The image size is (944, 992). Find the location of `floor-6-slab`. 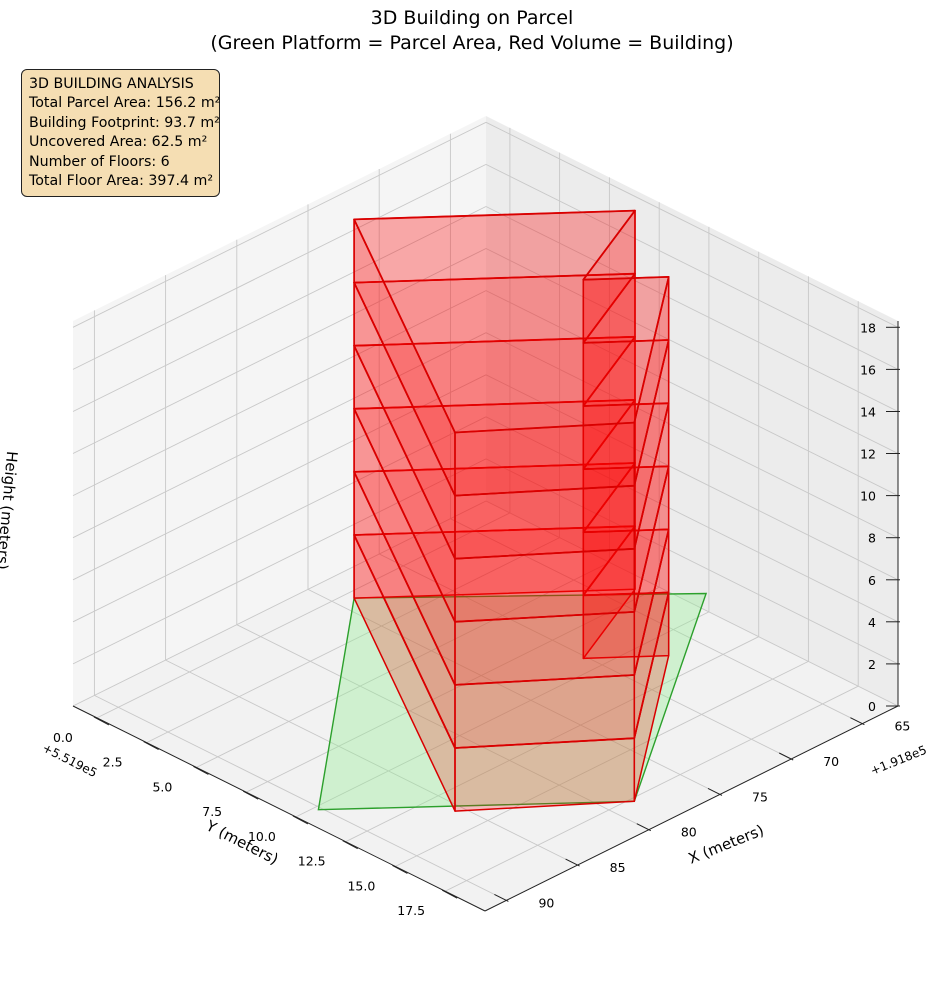

floor-6-slab is located at coordinates (511, 321).